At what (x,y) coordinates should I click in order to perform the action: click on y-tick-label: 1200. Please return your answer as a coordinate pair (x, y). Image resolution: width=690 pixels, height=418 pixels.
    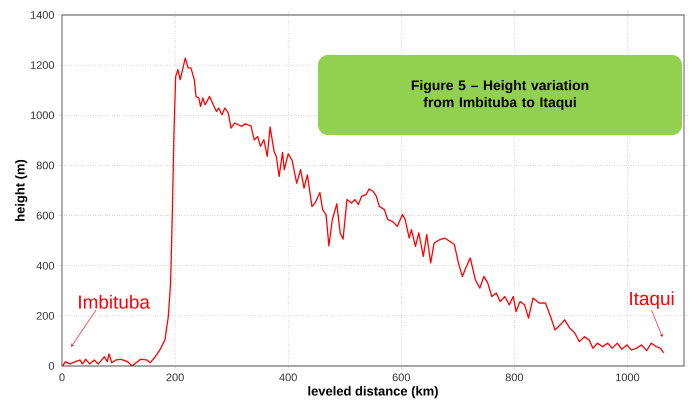
    Looking at the image, I should click on (42, 65).